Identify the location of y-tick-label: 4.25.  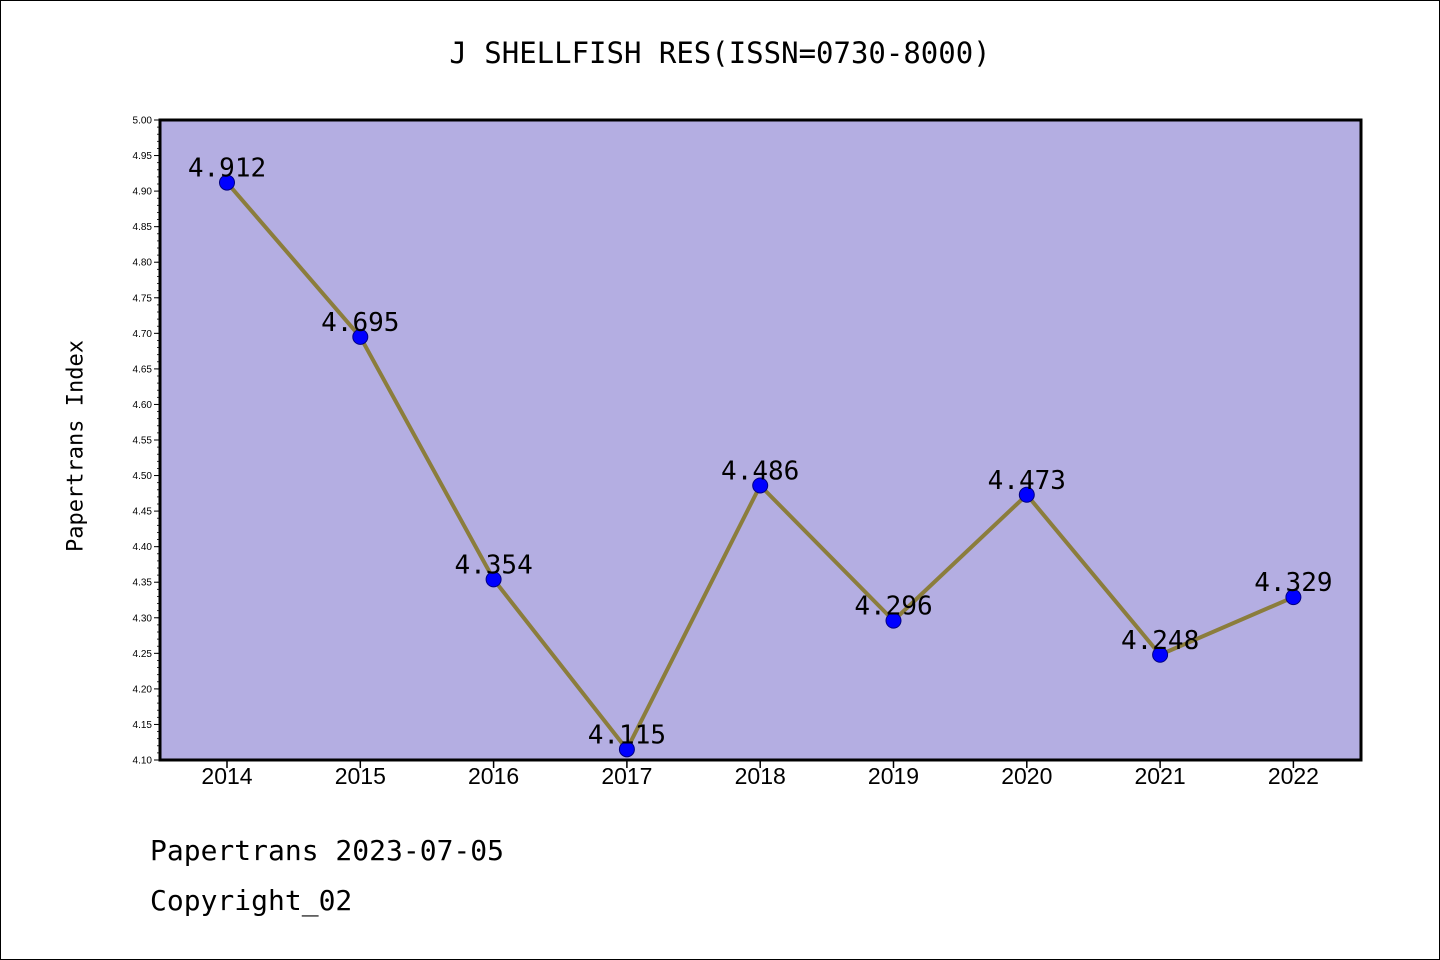
(143, 654).